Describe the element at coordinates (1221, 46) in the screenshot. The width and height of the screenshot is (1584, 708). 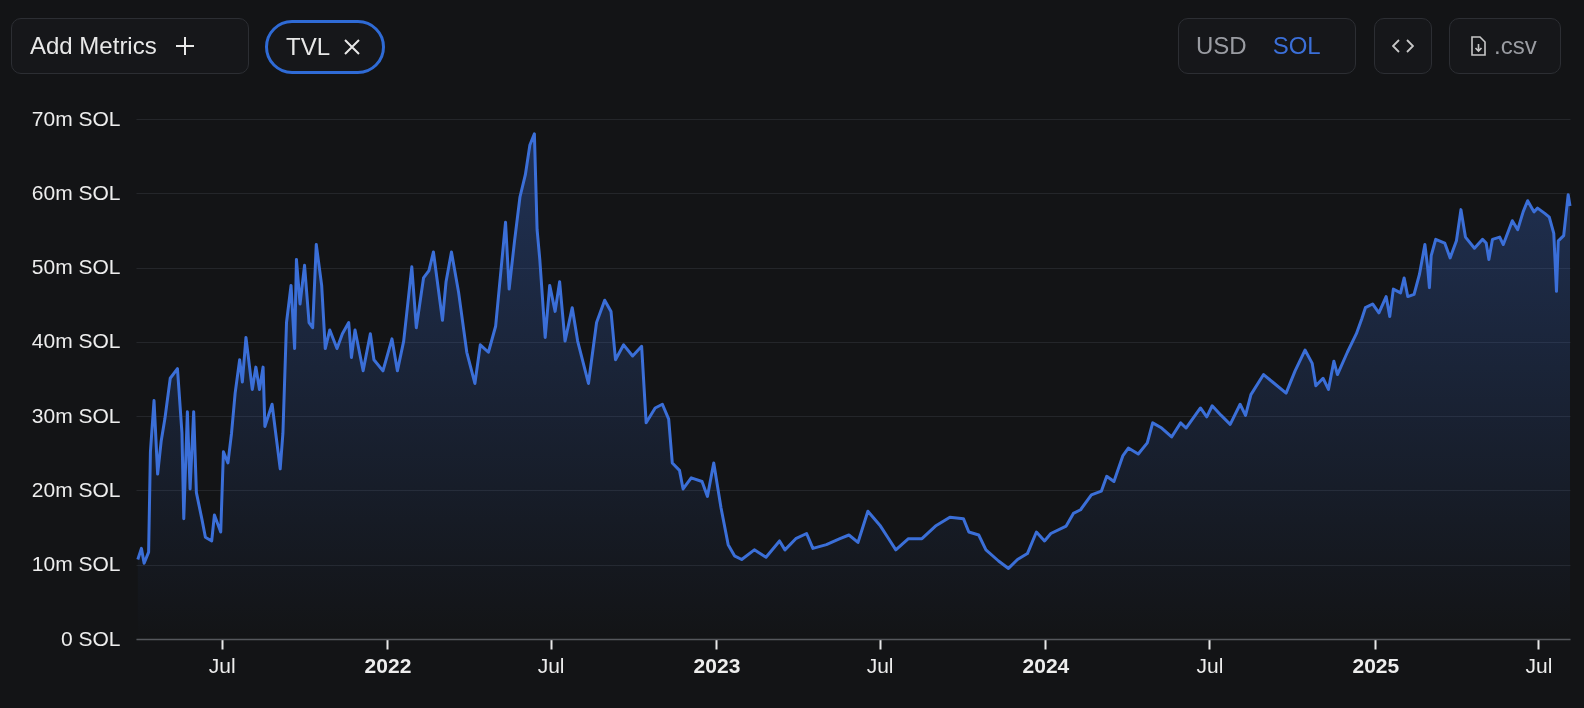
I see `text: USD` at that location.